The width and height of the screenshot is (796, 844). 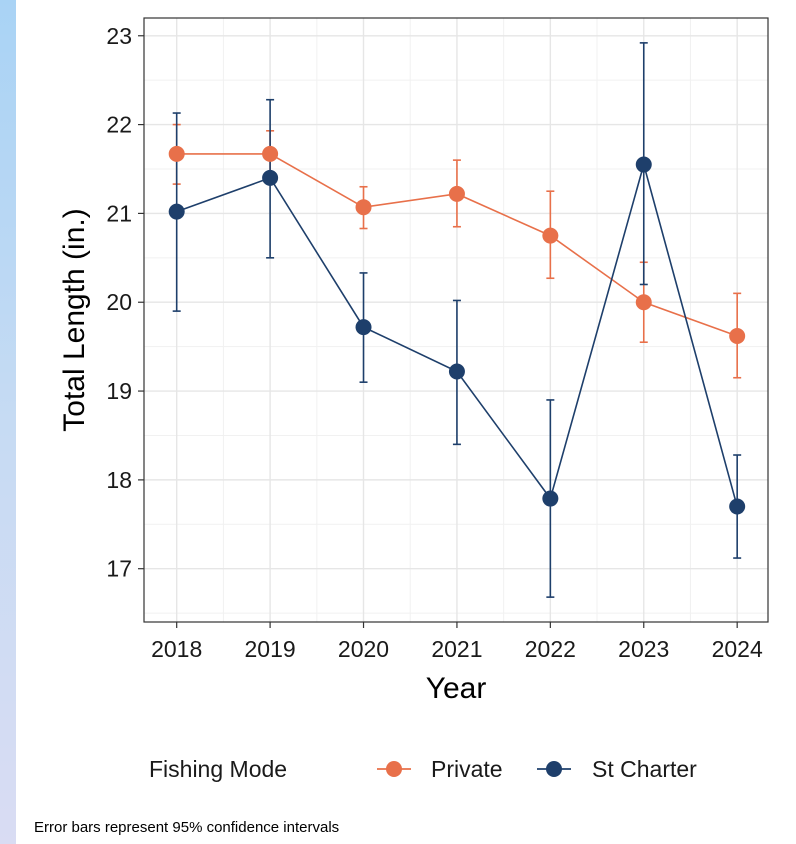 I want to click on x-tick-label: 2023, so click(x=643, y=649).